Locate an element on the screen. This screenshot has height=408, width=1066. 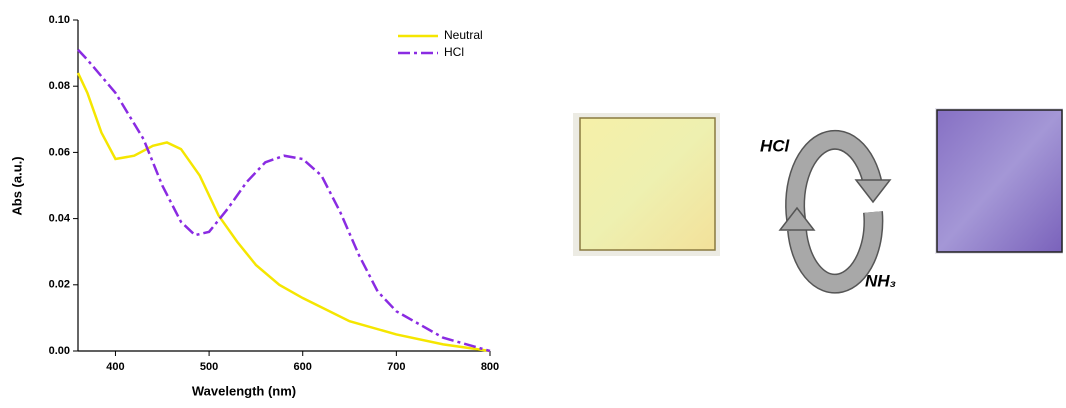
forward-arrow is located at coordinates (834, 179).